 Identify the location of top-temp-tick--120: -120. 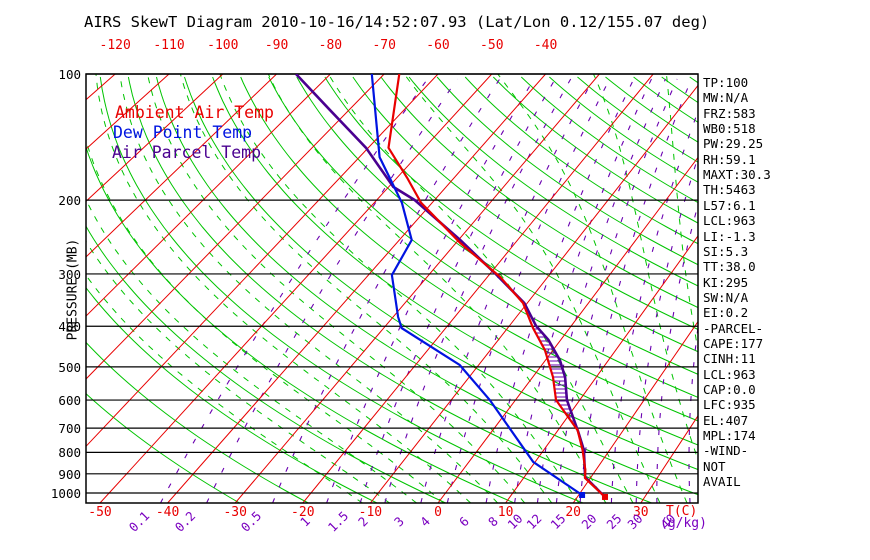
(115, 45).